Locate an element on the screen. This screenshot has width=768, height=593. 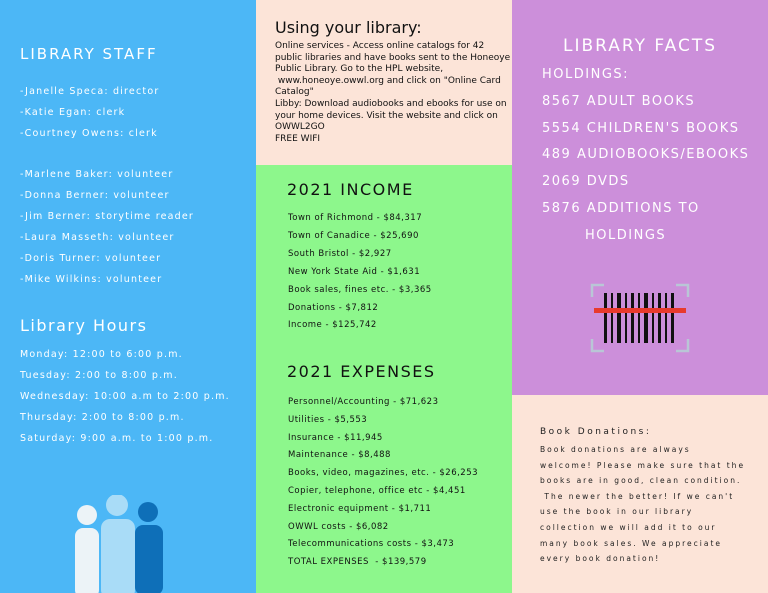
usage-line: Public Library. Go to the HPL website, is located at coordinates (359, 69).